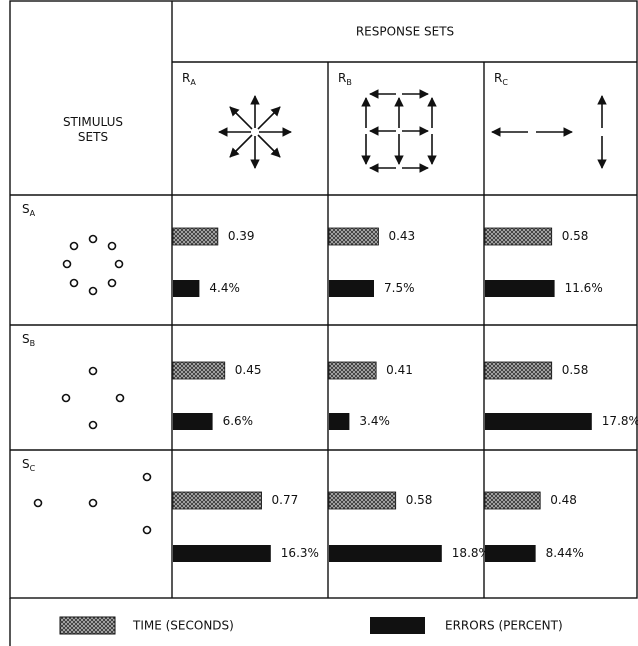 The height and width of the screenshot is (646, 638). I want to click on stimulus-label-sub: A, so click(33, 213).